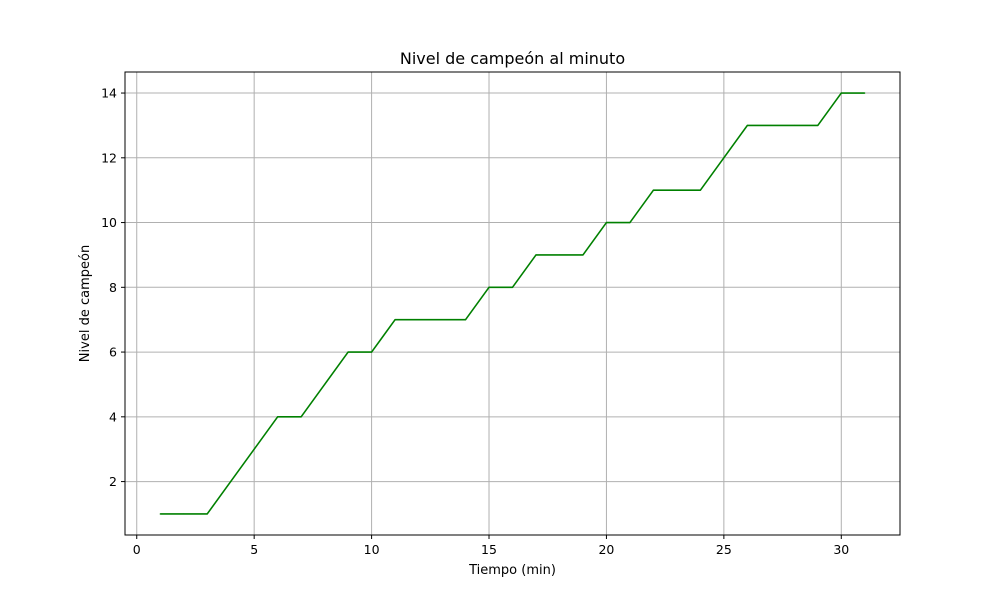 This screenshot has width=1000, height=600. What do you see at coordinates (724, 549) in the screenshot?
I see `x-tick-label: 25` at bounding box center [724, 549].